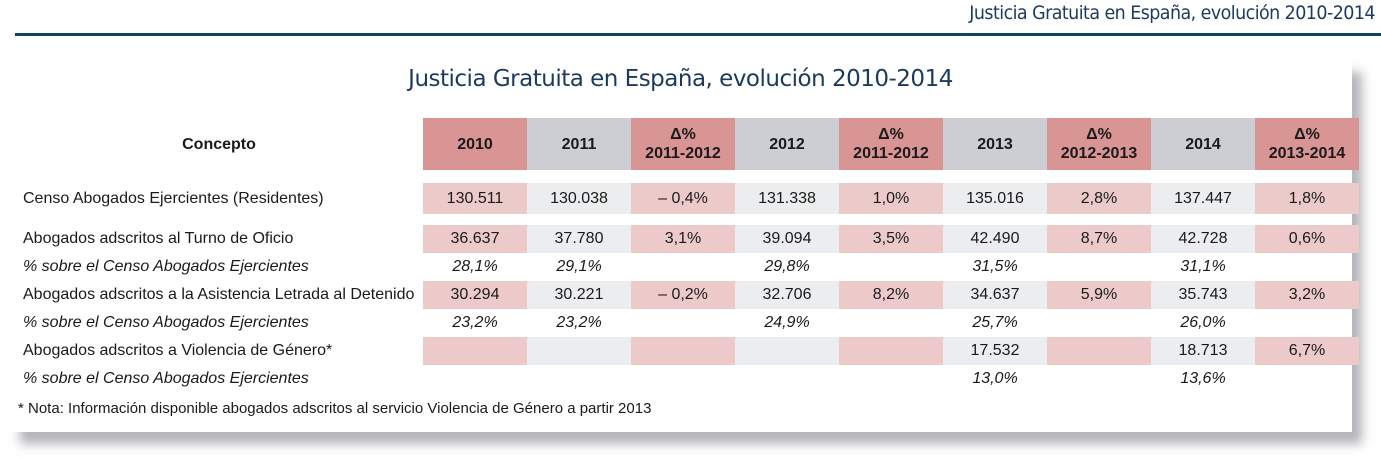 Image resolution: width=1381 pixels, height=459 pixels. I want to click on table-cell: 6,7%, so click(1307, 351).